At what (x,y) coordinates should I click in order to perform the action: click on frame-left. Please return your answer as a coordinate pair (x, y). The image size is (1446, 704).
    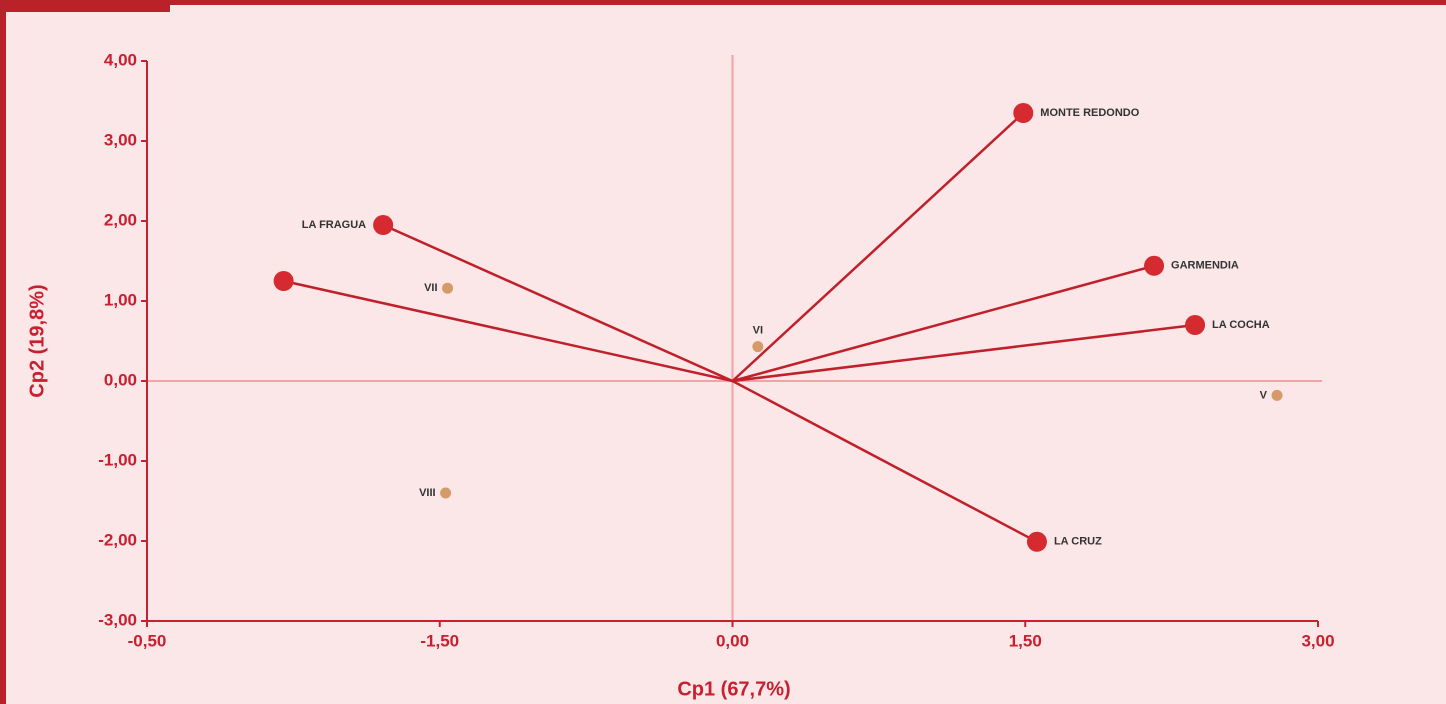
    Looking at the image, I should click on (3, 352).